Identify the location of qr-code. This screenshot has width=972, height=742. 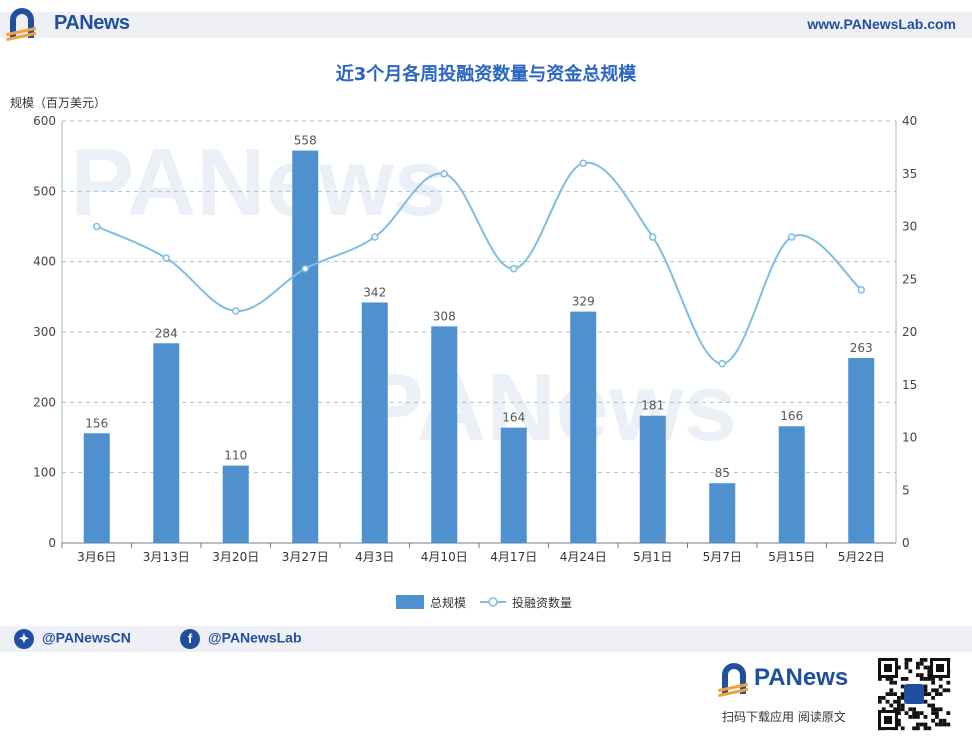
(914, 694).